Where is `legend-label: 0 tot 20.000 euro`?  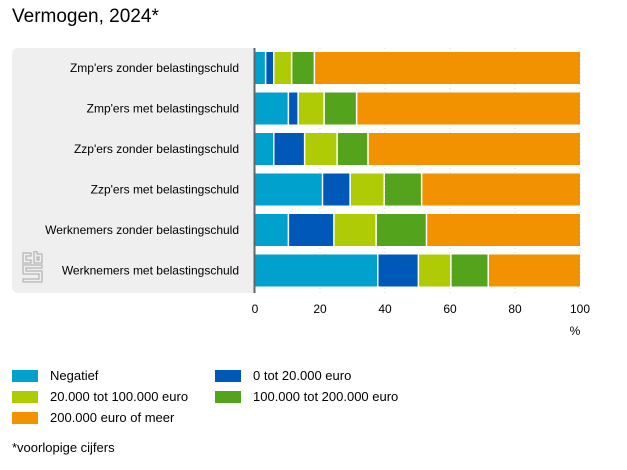
legend-label: 0 tot 20.000 euro is located at coordinates (302, 375).